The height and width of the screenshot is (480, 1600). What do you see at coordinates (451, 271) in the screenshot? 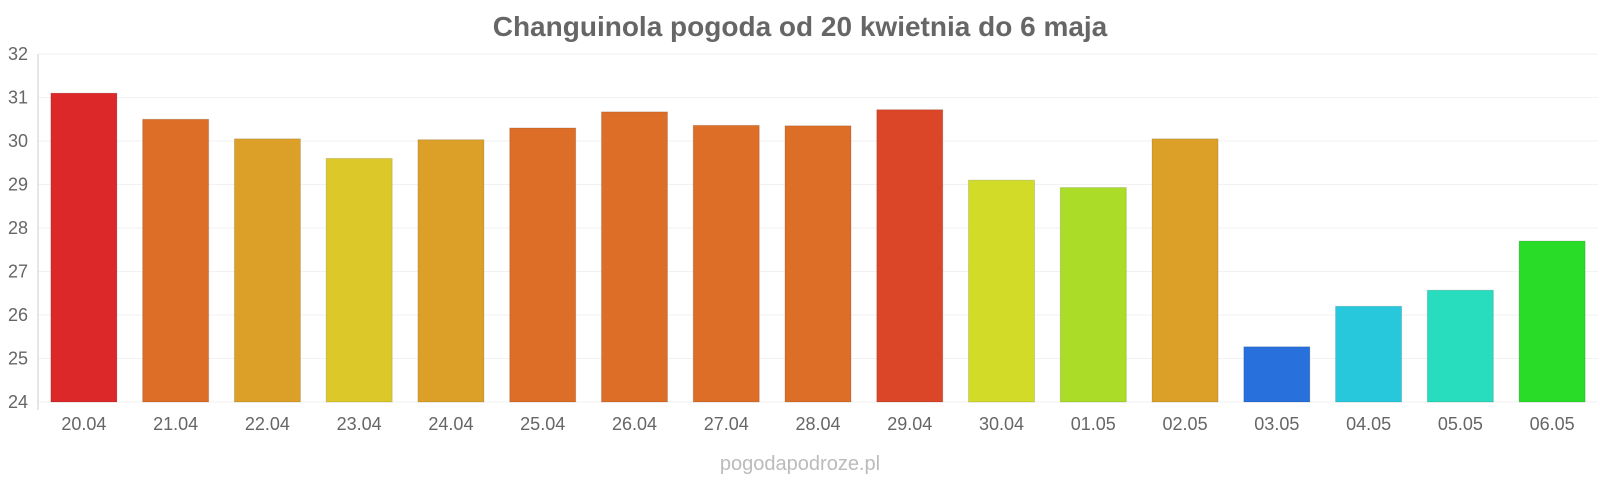
I see `bar-24.04` at bounding box center [451, 271].